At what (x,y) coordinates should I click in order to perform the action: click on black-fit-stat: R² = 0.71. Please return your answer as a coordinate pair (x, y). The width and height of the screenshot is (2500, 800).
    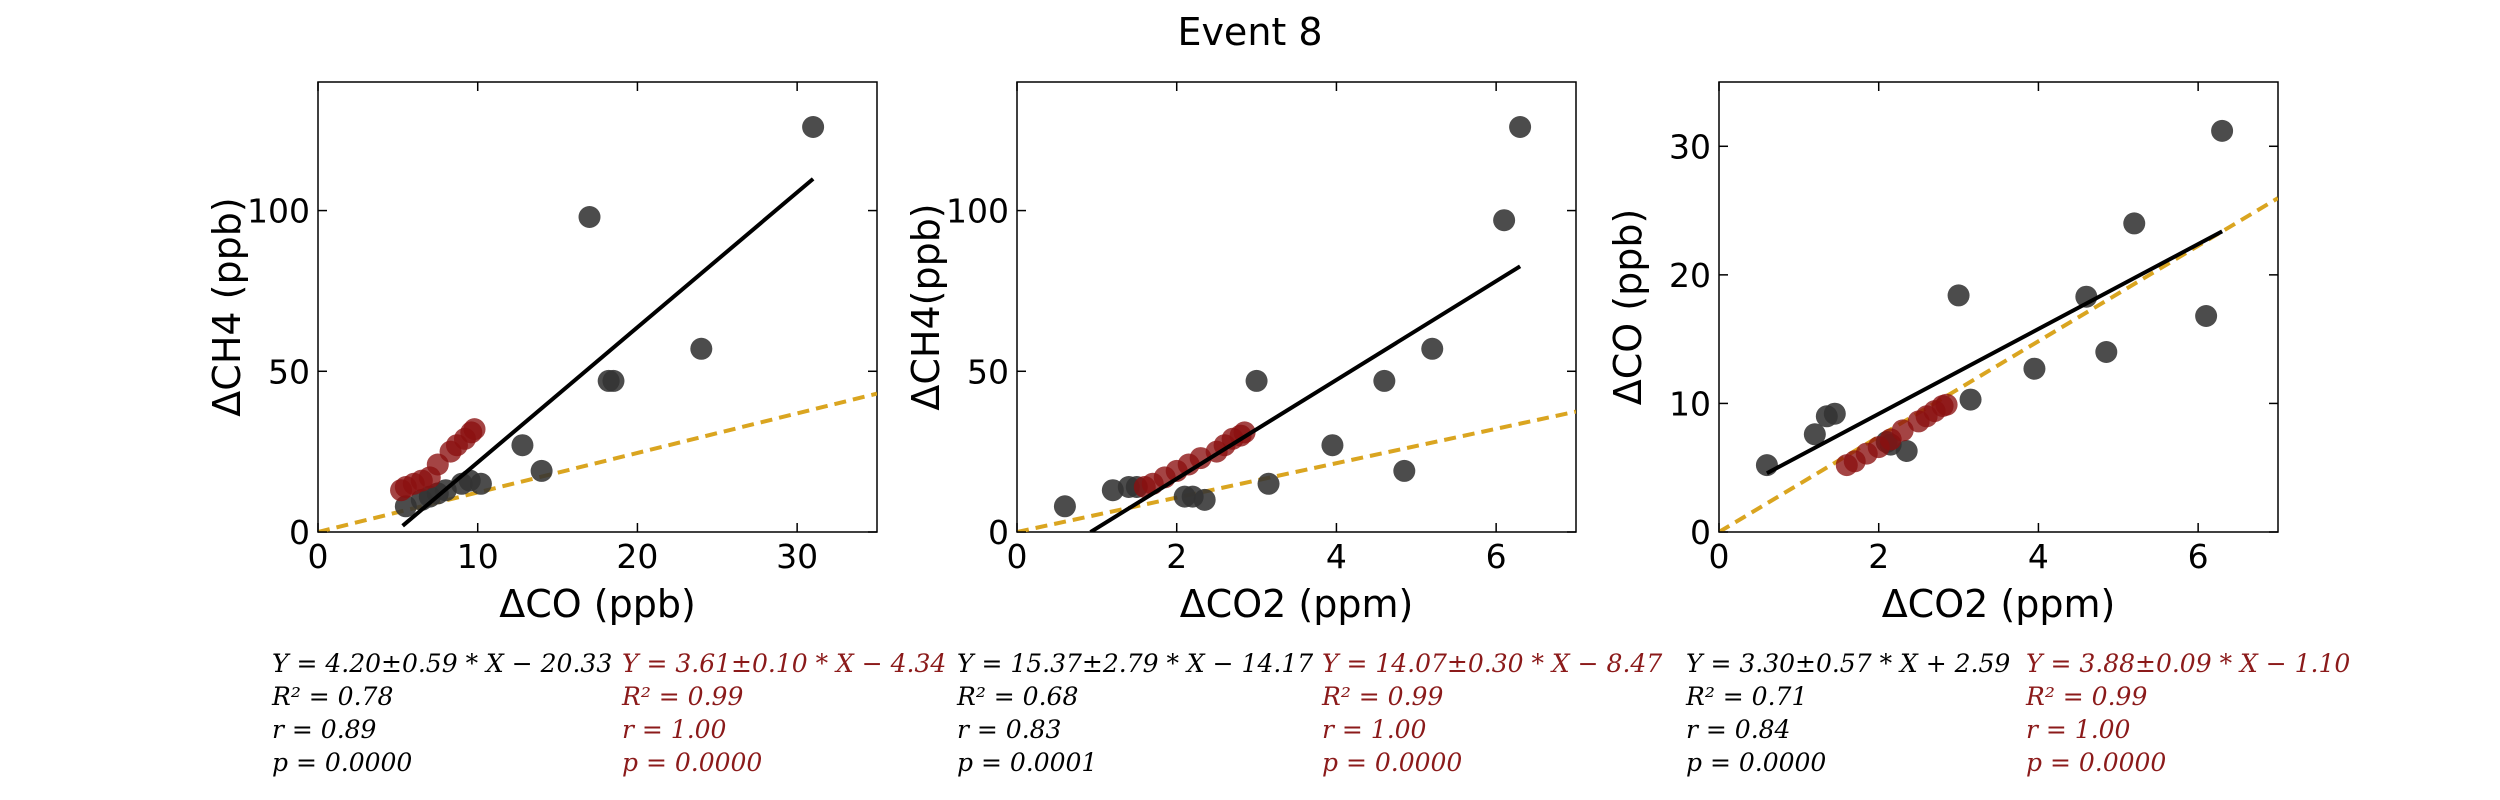
    Looking at the image, I should click on (1746, 696).